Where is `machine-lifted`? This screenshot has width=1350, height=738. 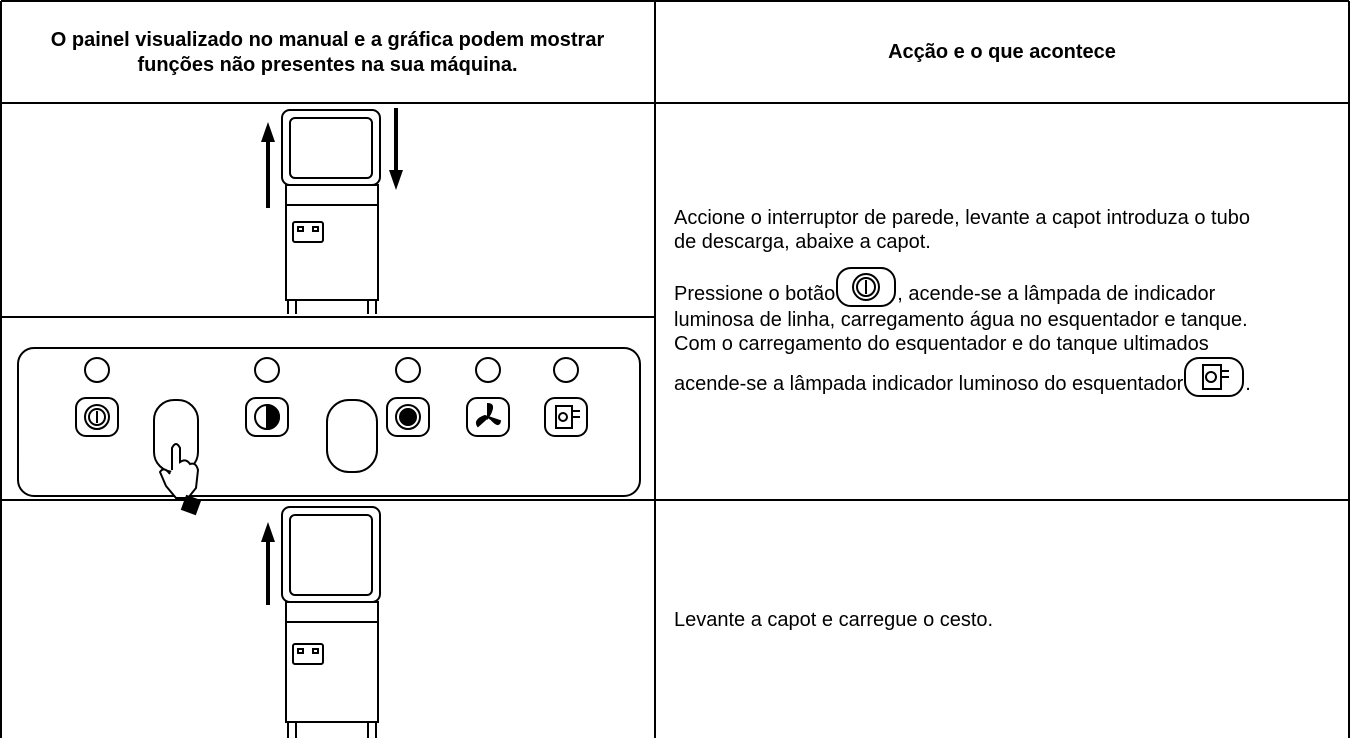 machine-lifted is located at coordinates (331, 622).